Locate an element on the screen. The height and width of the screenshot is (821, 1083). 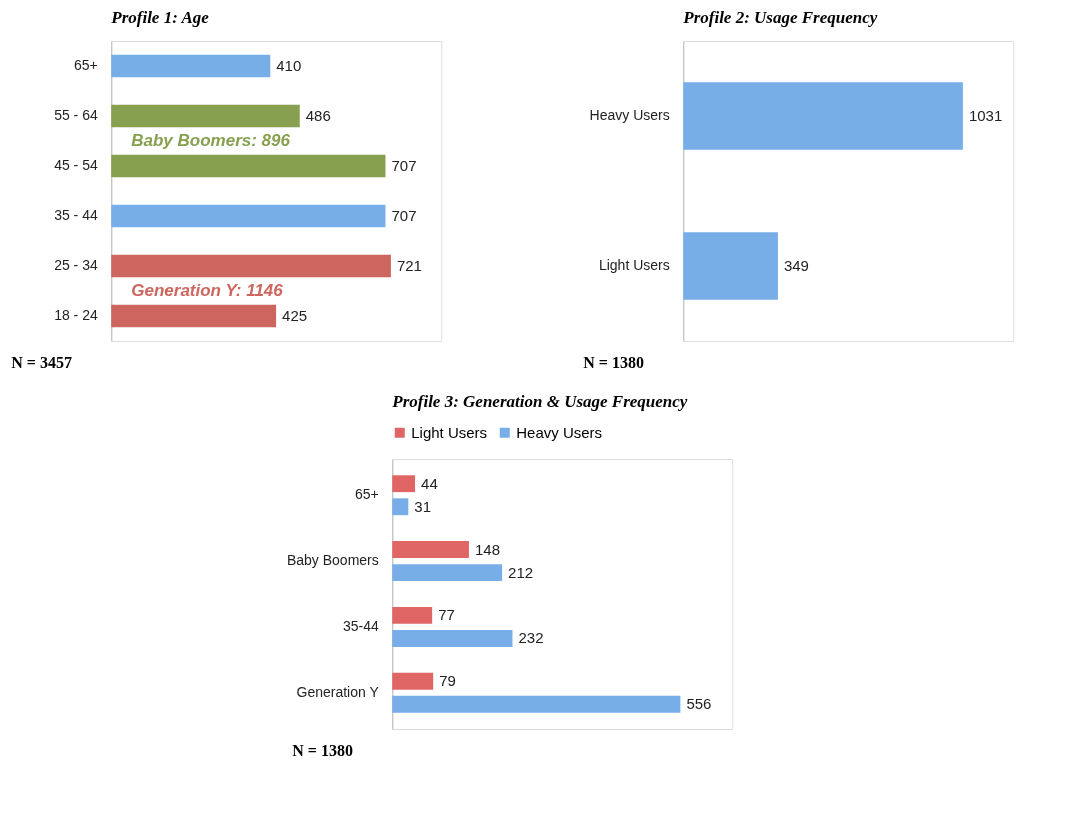
data-label: 425 is located at coordinates (295, 315).